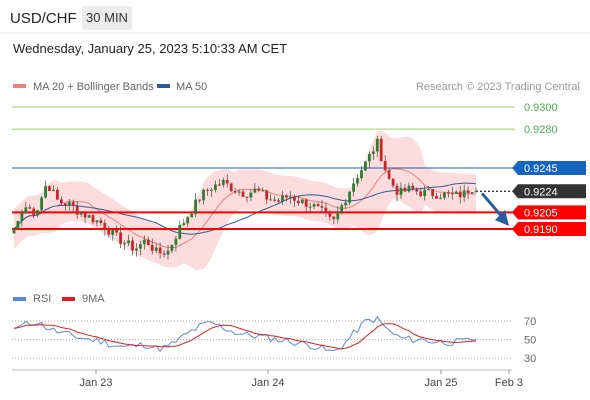  I want to click on rsi-9ma-line, so click(245, 336).